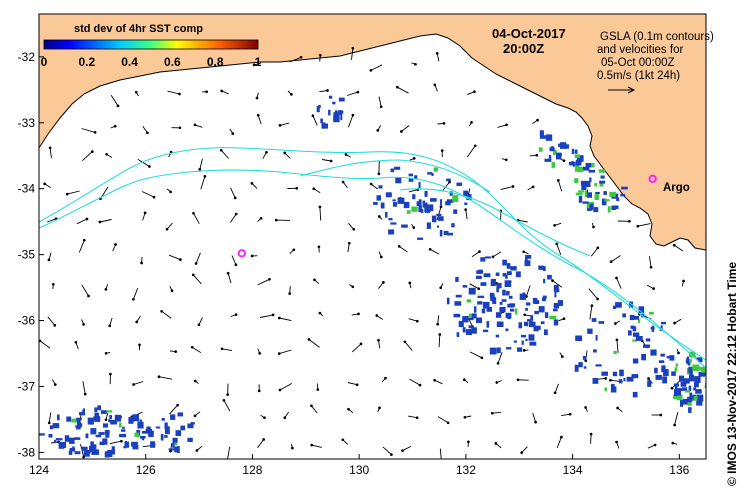 The height and width of the screenshot is (496, 749). I want to click on colorbar-ticks: 0 0.2 0.4 0.6 0.8 1, so click(151, 62).